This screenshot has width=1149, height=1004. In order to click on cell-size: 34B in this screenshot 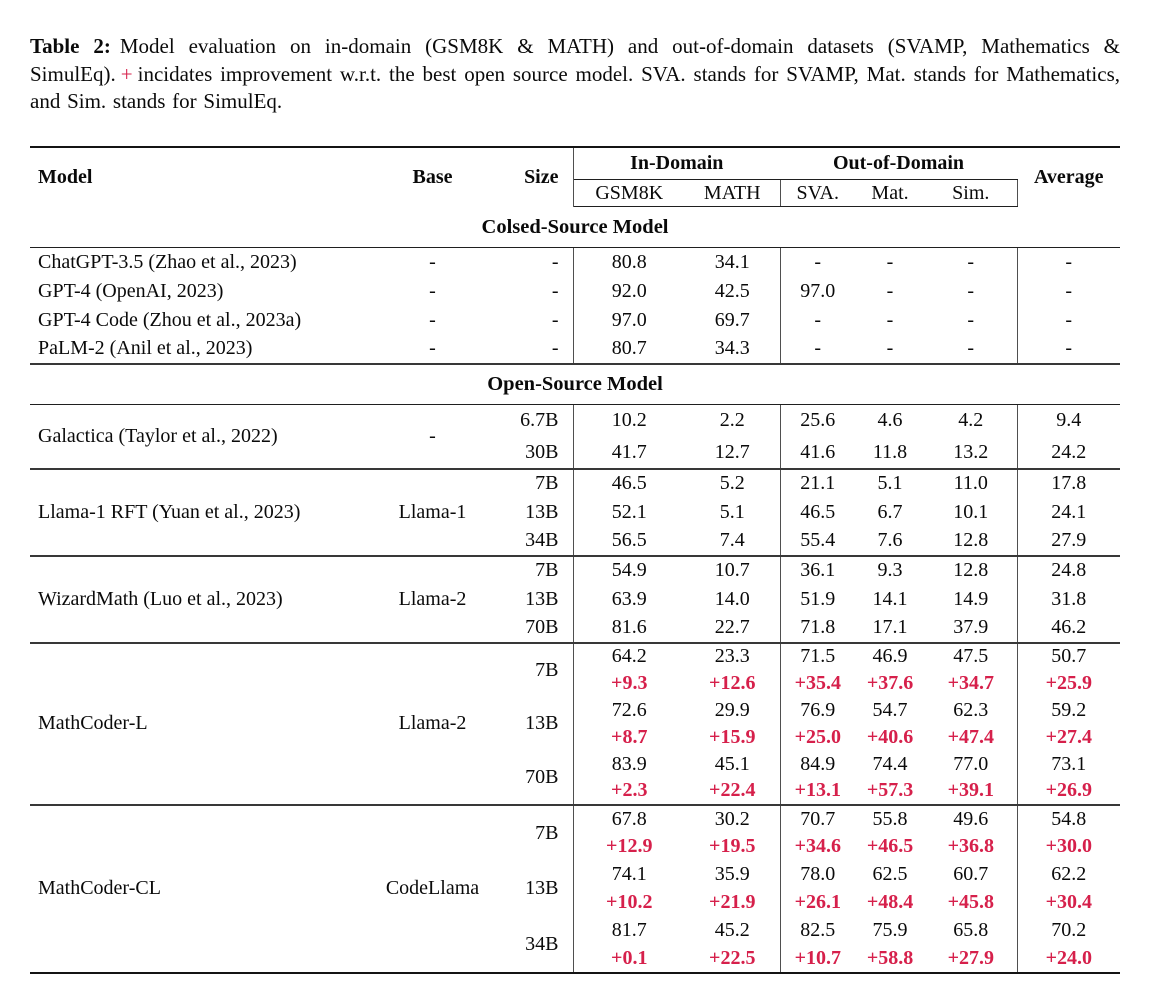, I will do `click(532, 944)`.